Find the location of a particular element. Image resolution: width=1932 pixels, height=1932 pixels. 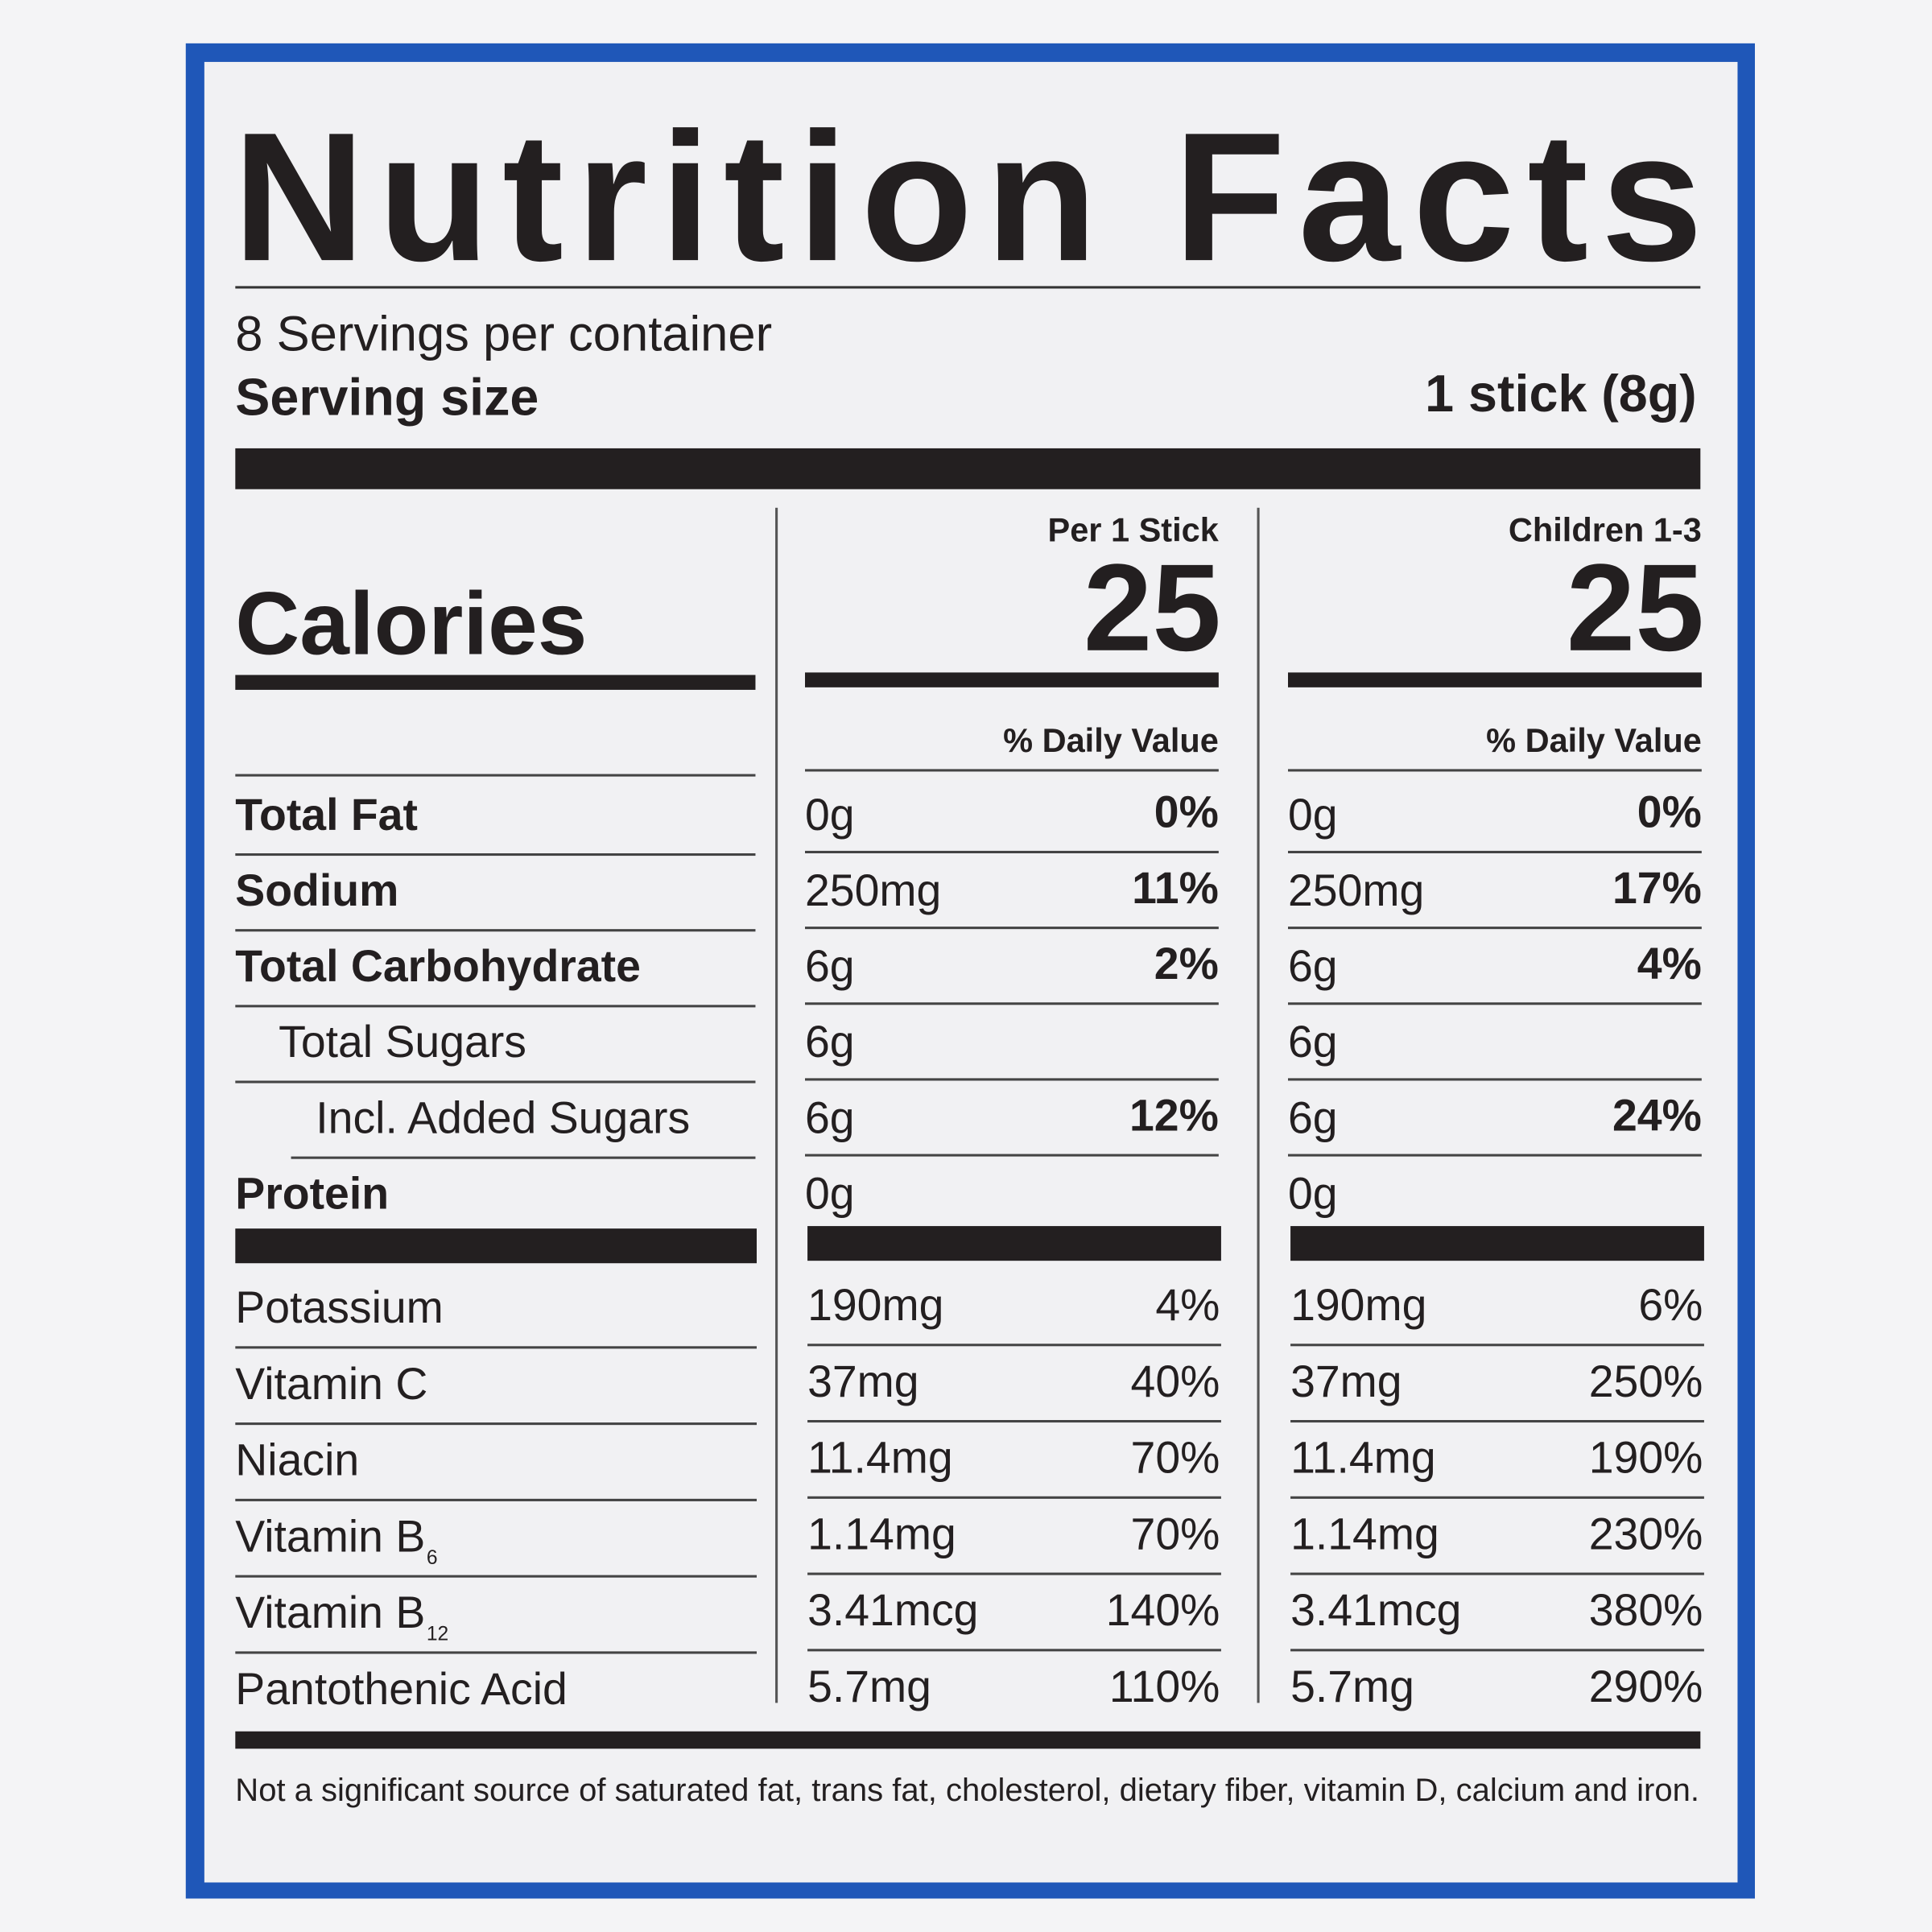

daily-value: 6% is located at coordinates (1670, 1305).